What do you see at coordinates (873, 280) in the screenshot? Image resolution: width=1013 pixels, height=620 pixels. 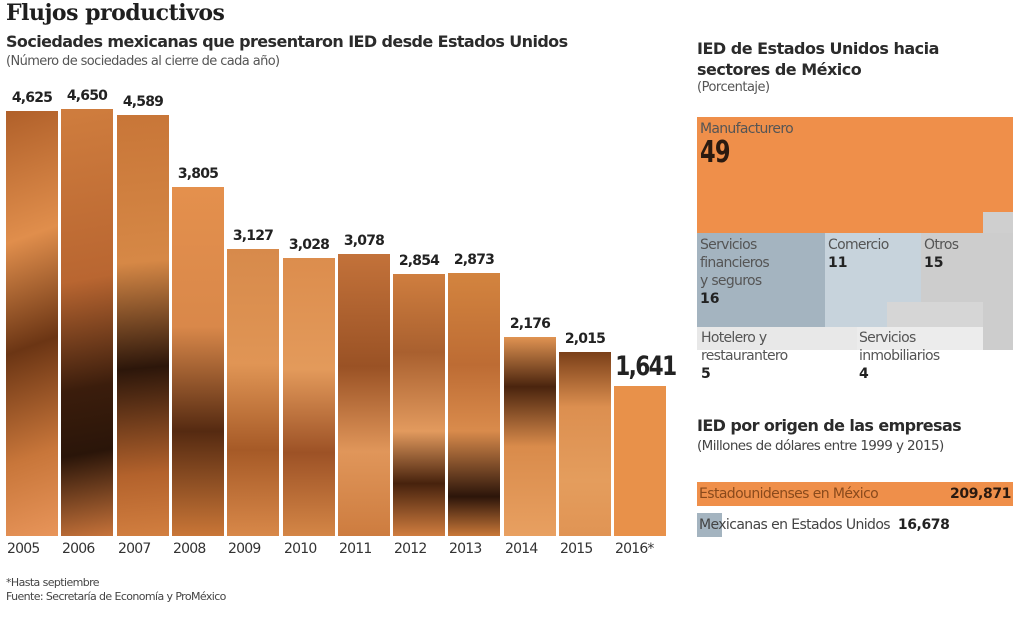 I see `treemap-tile-comercio: Comercio 11` at bounding box center [873, 280].